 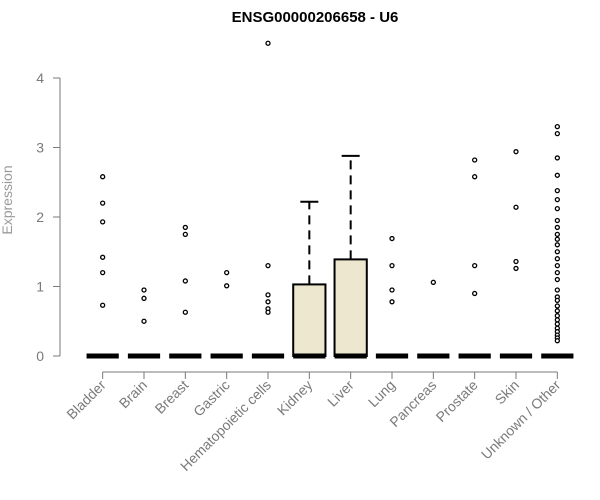 I want to click on x-tick-label: Breast, so click(x=172, y=397).